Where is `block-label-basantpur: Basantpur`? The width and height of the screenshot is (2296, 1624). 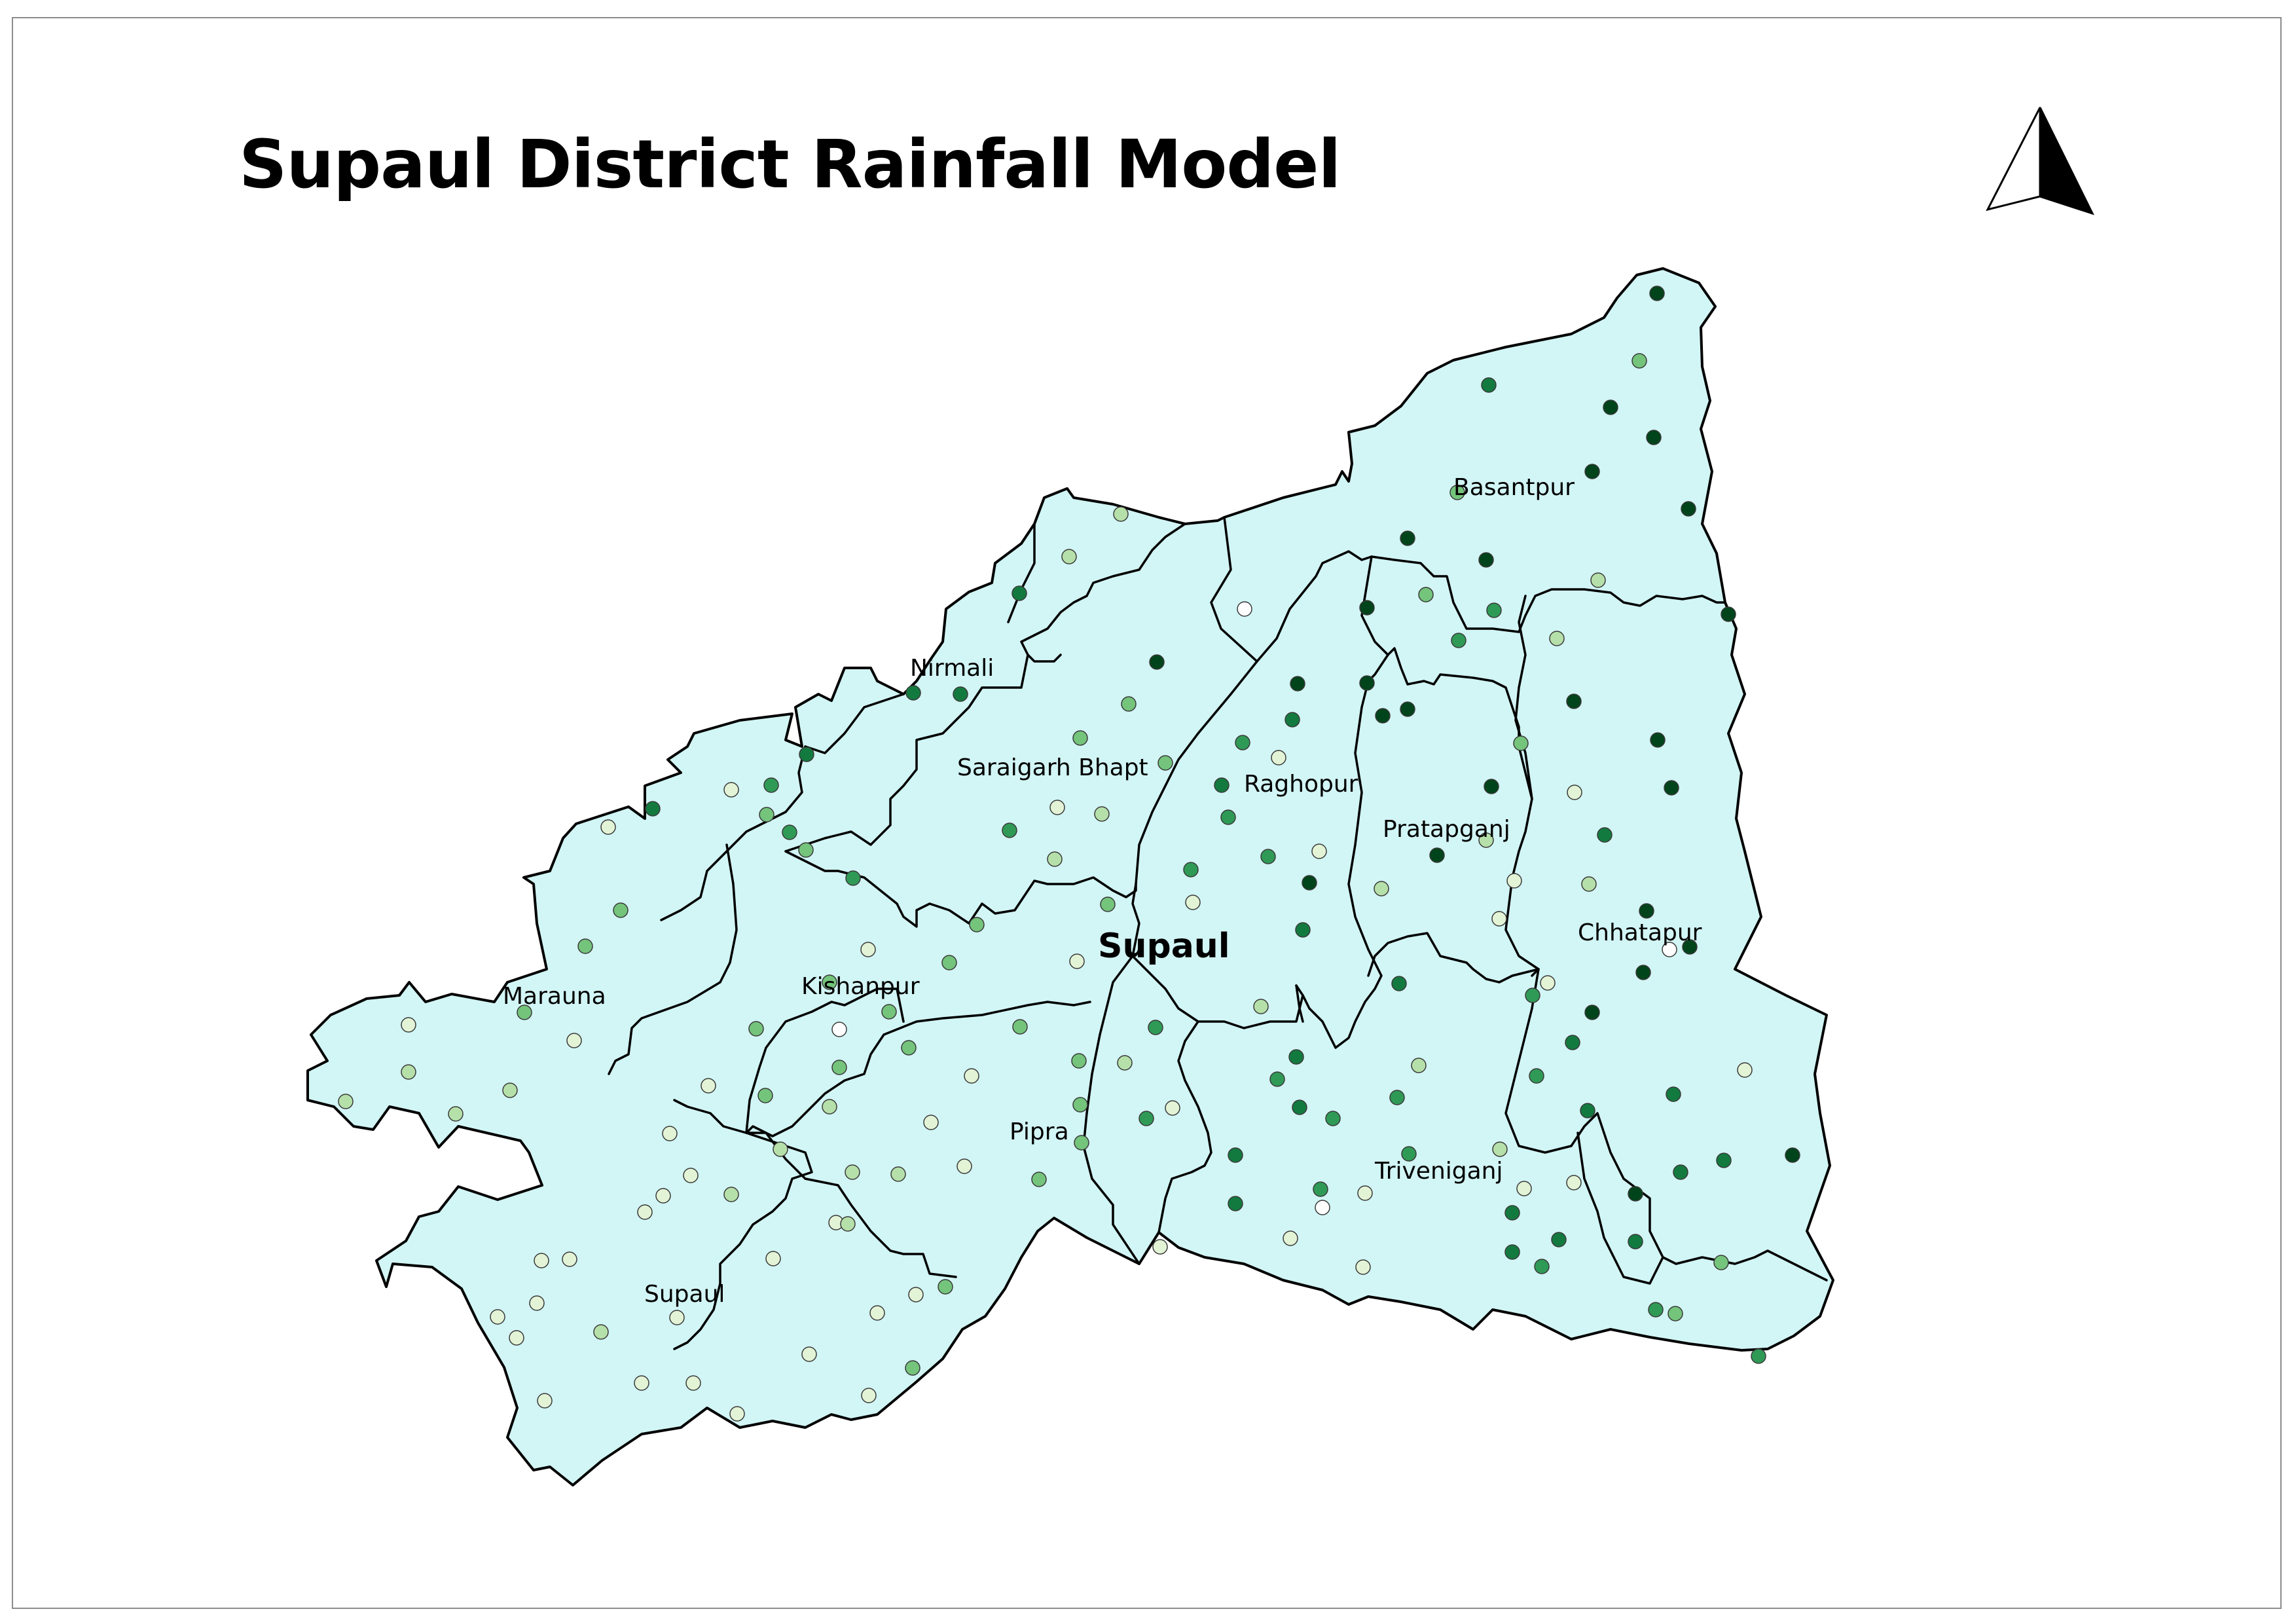
block-label-basantpur: Basantpur is located at coordinates (1514, 487).